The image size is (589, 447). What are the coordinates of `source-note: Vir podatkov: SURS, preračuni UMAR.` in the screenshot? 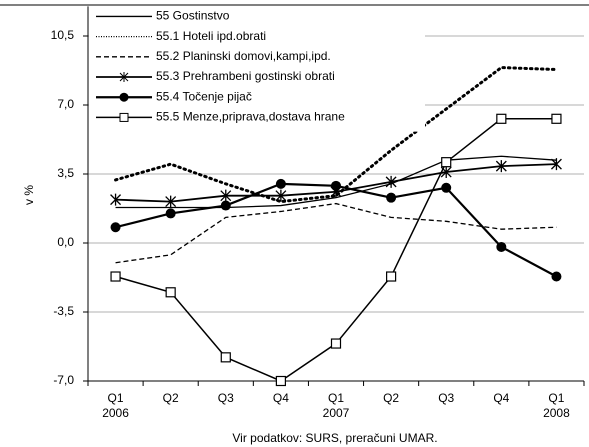 It's located at (334, 438).